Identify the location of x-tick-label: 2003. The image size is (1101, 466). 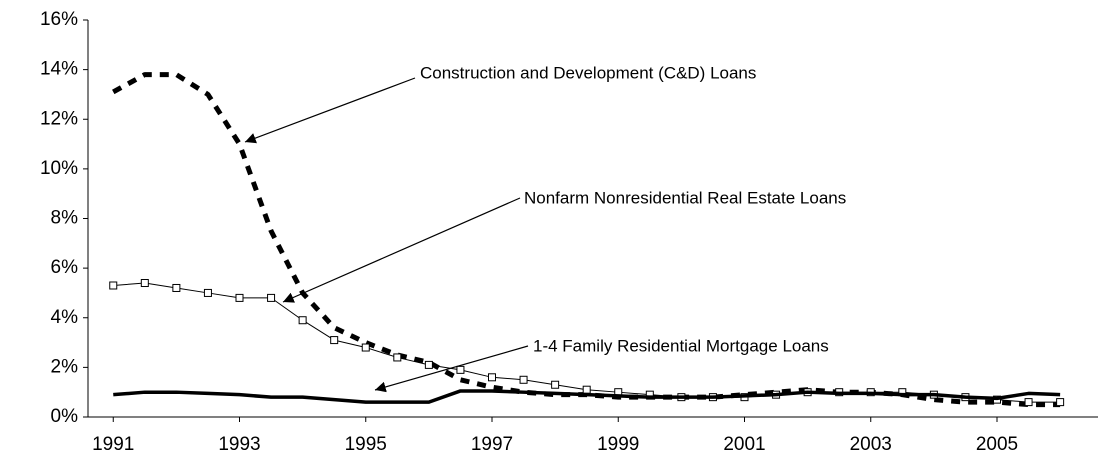
(871, 444).